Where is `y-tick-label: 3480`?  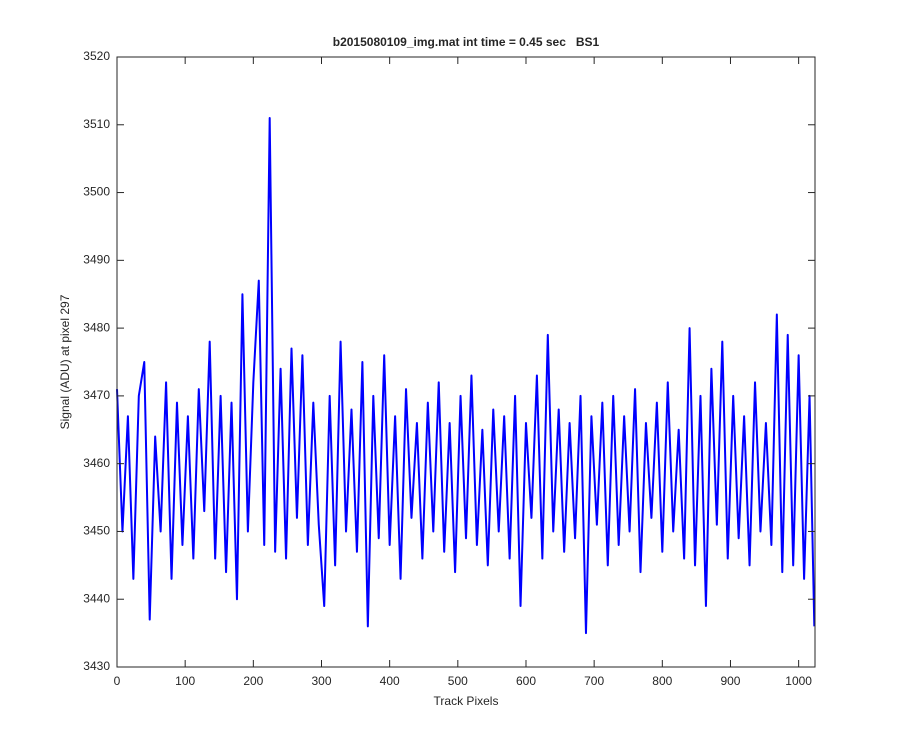
y-tick-label: 3480 is located at coordinates (96, 327).